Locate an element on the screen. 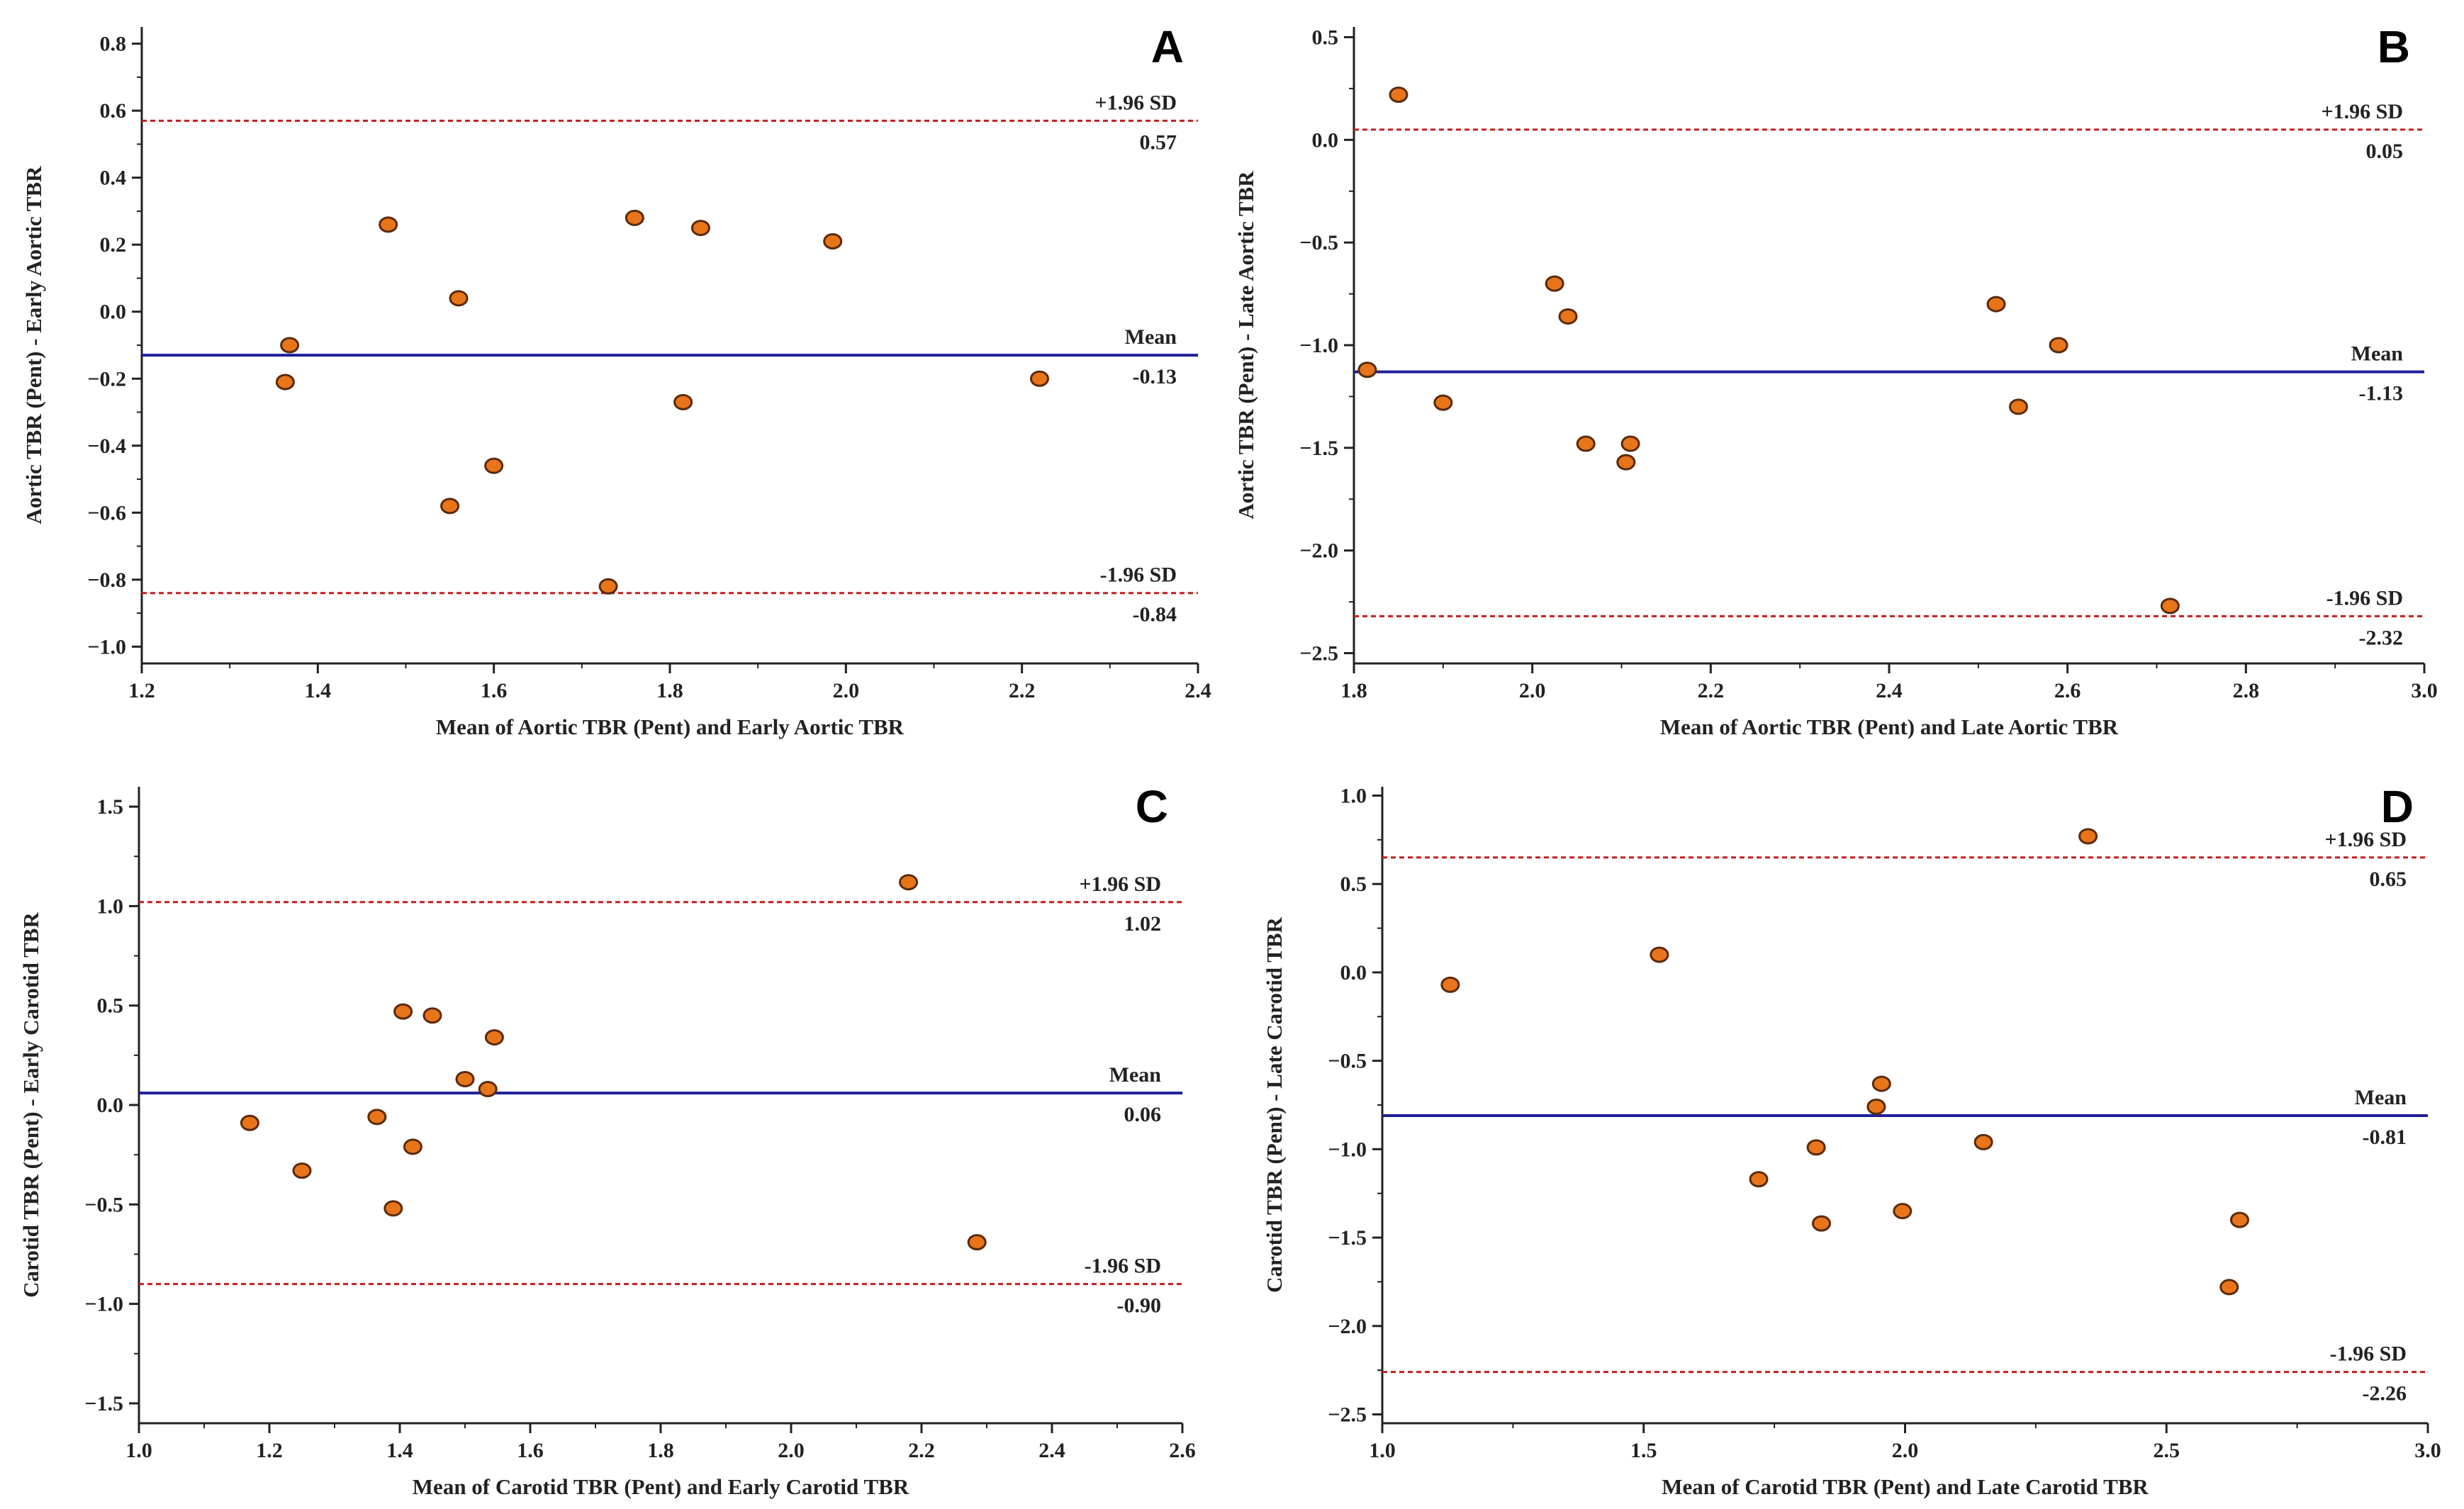 Image resolution: width=2464 pixels, height=1509 pixels. upper-limit-value: 1.02 is located at coordinates (1143, 924).